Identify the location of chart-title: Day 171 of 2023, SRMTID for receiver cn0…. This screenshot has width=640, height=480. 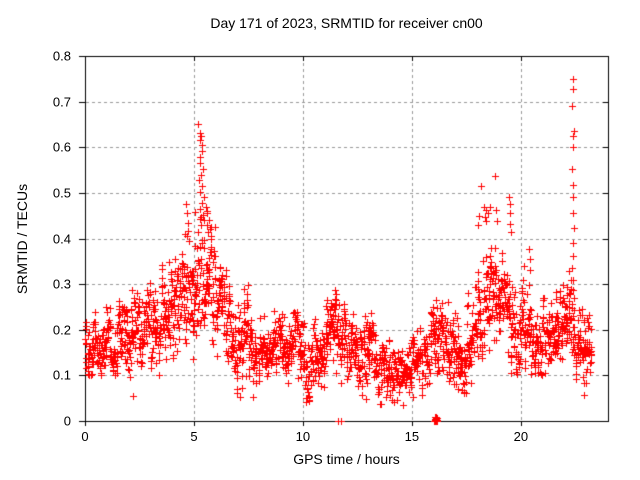
(346, 23).